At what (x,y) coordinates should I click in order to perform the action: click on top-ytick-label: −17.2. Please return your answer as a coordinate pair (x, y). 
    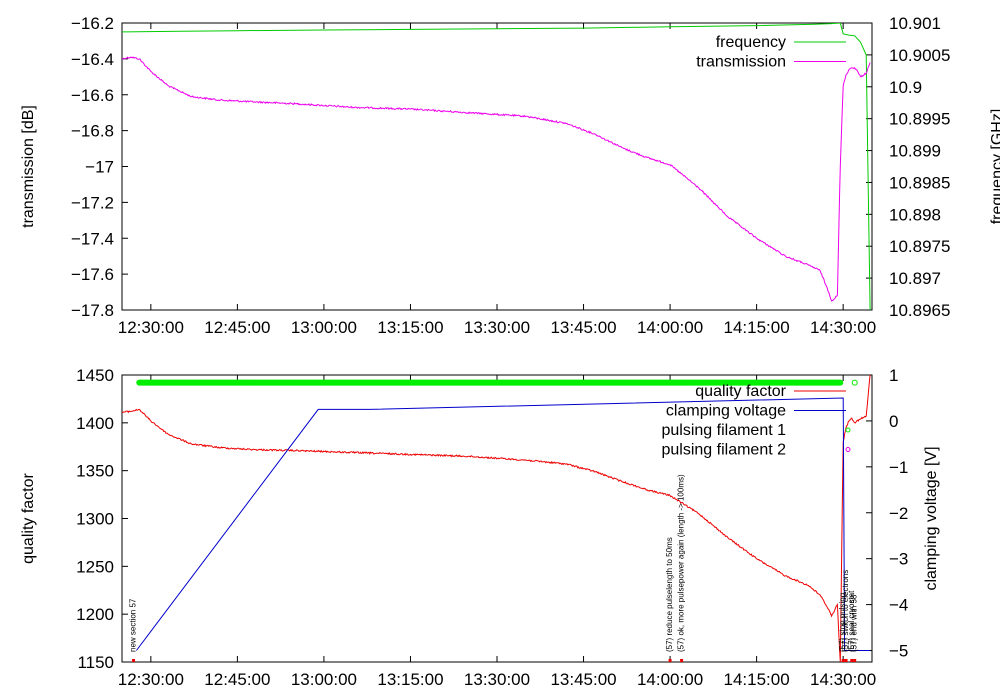
    Looking at the image, I should click on (92, 202).